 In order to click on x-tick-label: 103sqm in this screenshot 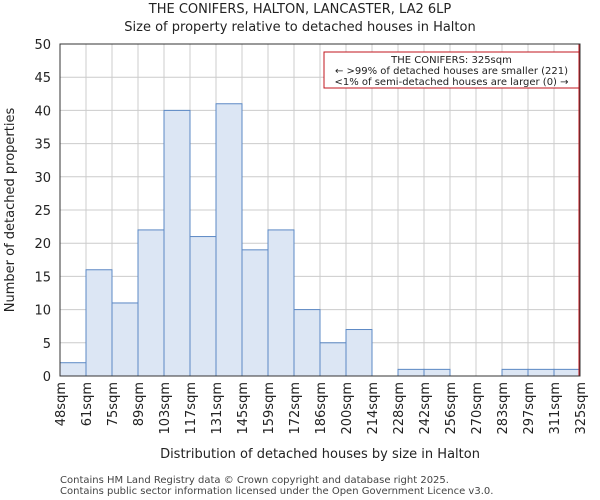, I will do `click(165, 408)`.